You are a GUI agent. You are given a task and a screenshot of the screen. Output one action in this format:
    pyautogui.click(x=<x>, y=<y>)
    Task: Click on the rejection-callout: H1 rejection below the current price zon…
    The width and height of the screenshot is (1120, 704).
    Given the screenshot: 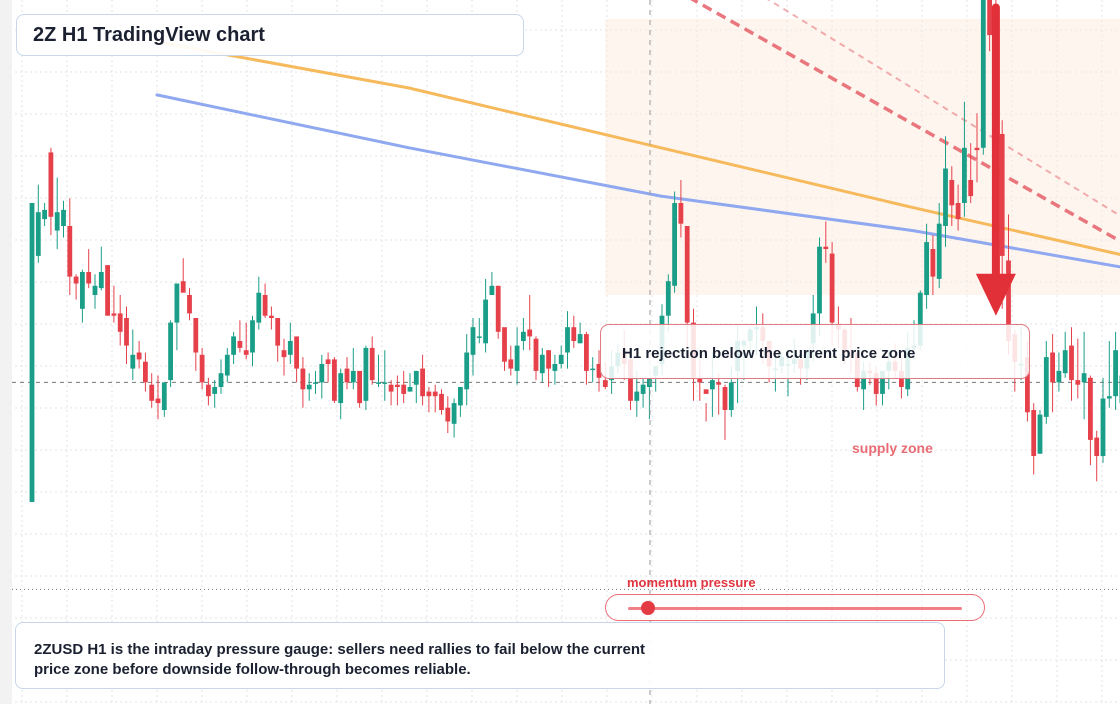 What is the action you would take?
    pyautogui.click(x=815, y=351)
    